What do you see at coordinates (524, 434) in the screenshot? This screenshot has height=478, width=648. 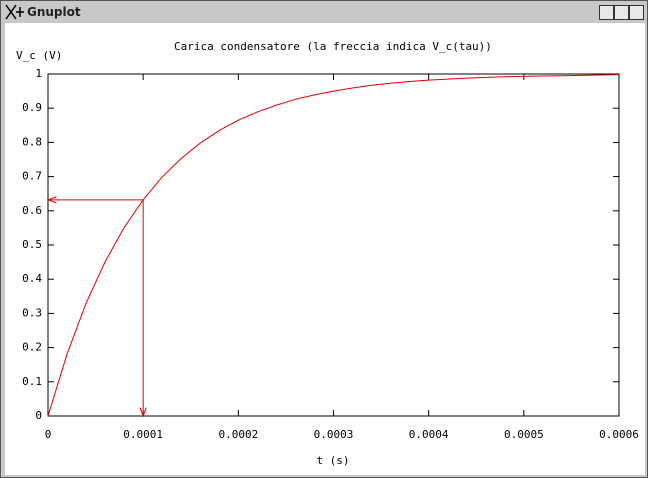 I see `x-tick-label: 0.0005` at bounding box center [524, 434].